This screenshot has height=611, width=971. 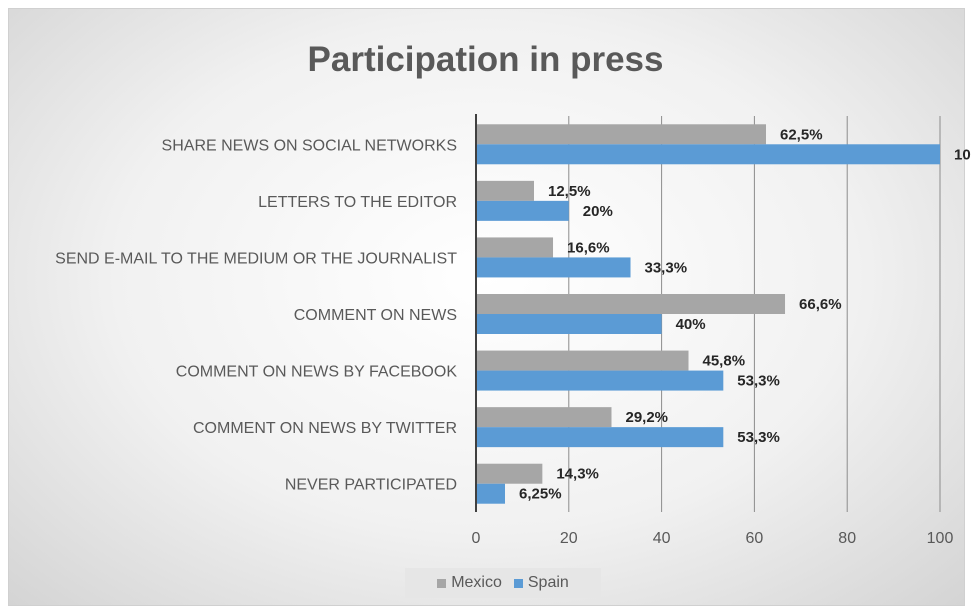 What do you see at coordinates (691, 324) in the screenshot?
I see `data-label-spain: 40%` at bounding box center [691, 324].